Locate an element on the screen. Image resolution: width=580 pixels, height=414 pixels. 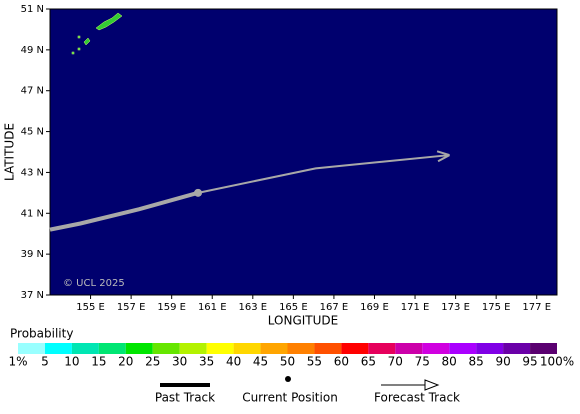
colorbar-label: 30 is located at coordinates (179, 362).